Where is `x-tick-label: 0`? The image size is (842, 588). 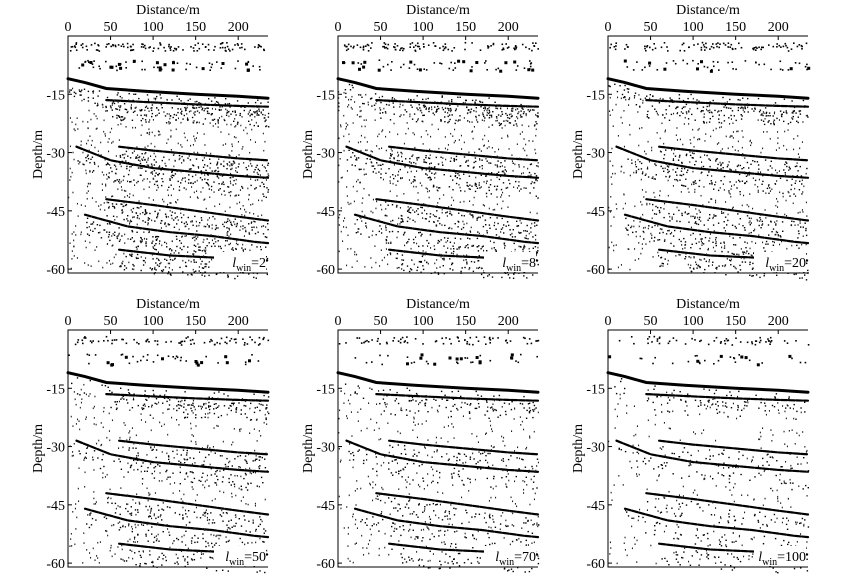 x-tick-label: 0 is located at coordinates (68, 321).